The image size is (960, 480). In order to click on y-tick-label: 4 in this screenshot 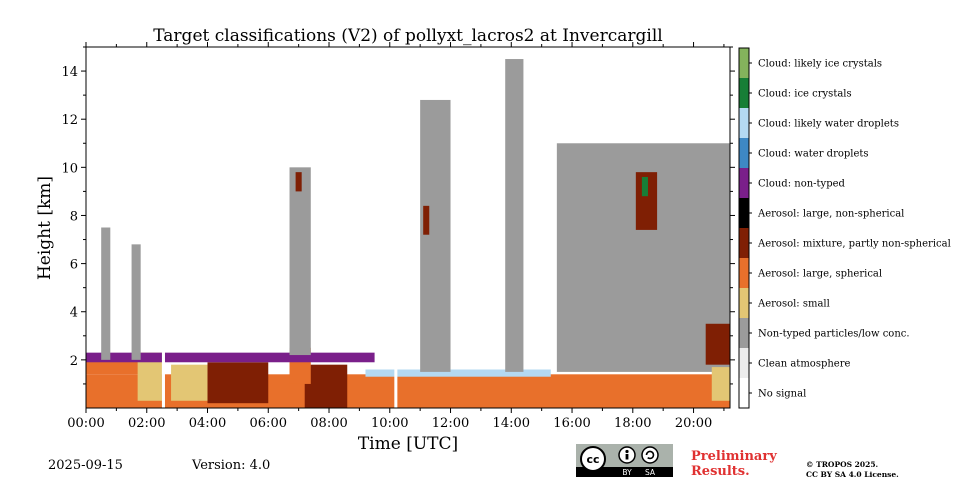, I will do `click(74, 313)`.